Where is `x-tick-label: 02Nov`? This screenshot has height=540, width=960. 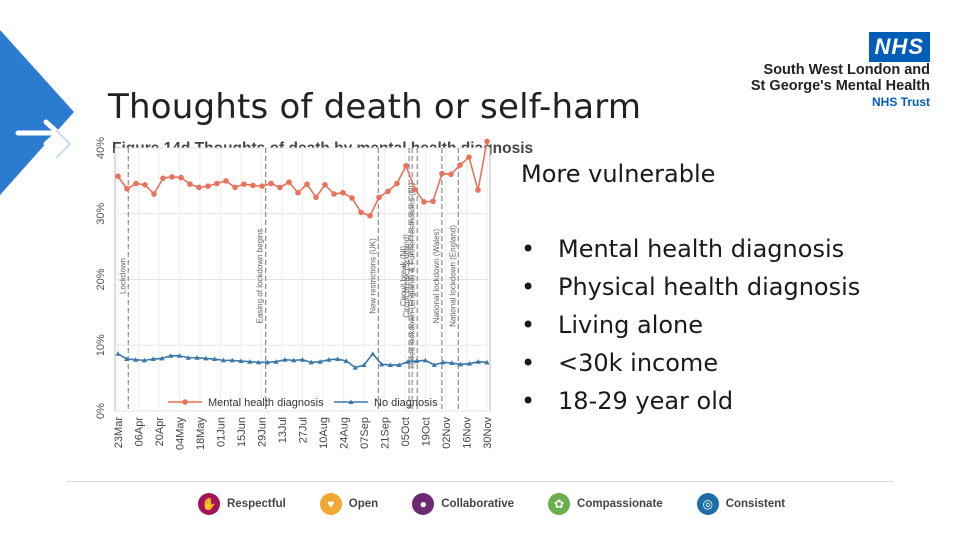 x-tick-label: 02Nov is located at coordinates (447, 433).